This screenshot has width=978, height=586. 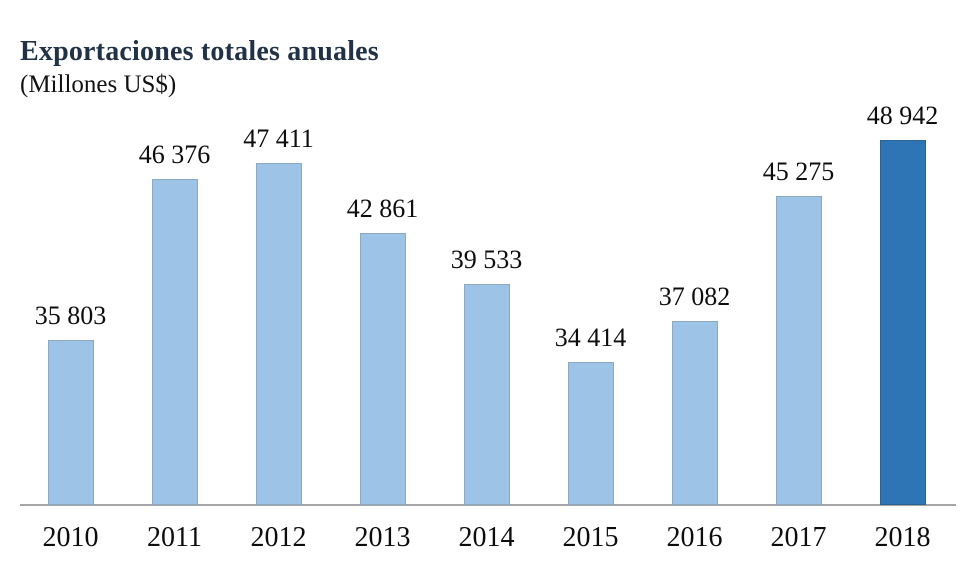 What do you see at coordinates (590, 337) in the screenshot?
I see `bar-value-label: 34 414` at bounding box center [590, 337].